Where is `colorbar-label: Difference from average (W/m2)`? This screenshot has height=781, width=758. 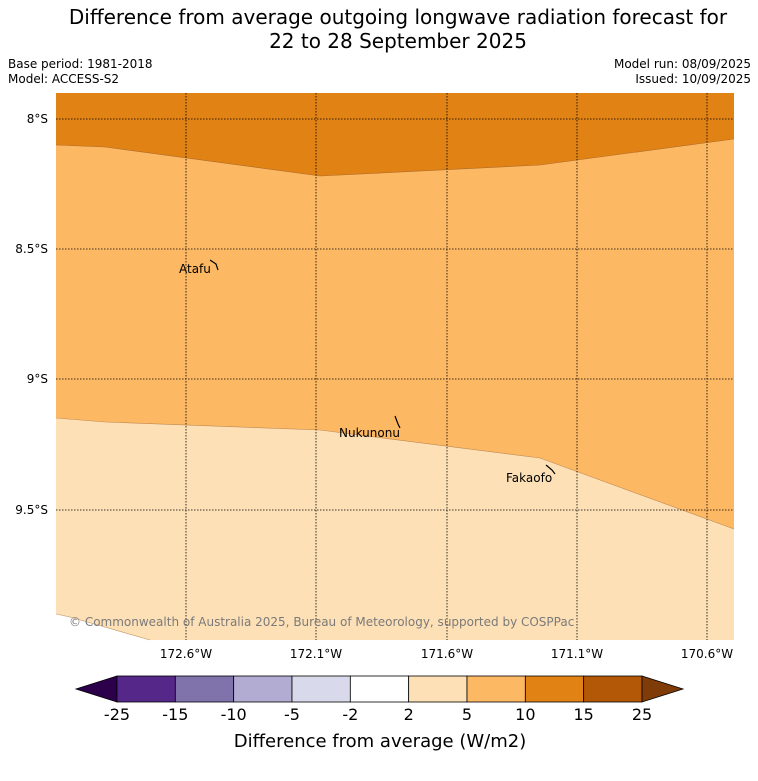 colorbar-label: Difference from average (W/m2) is located at coordinates (380, 741).